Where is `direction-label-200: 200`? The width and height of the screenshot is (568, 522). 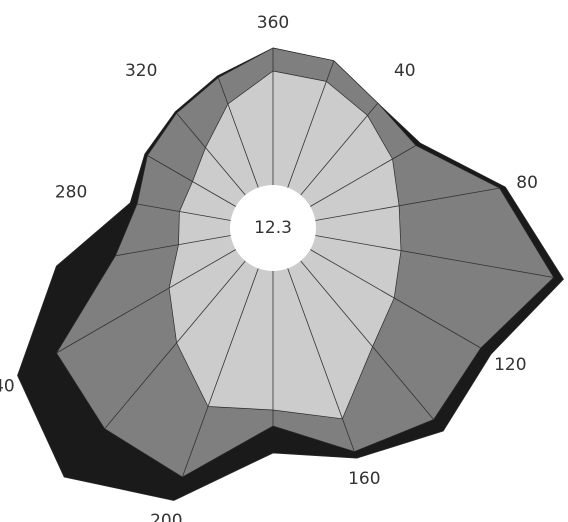
direction-label-200: 200 is located at coordinates (166, 516).